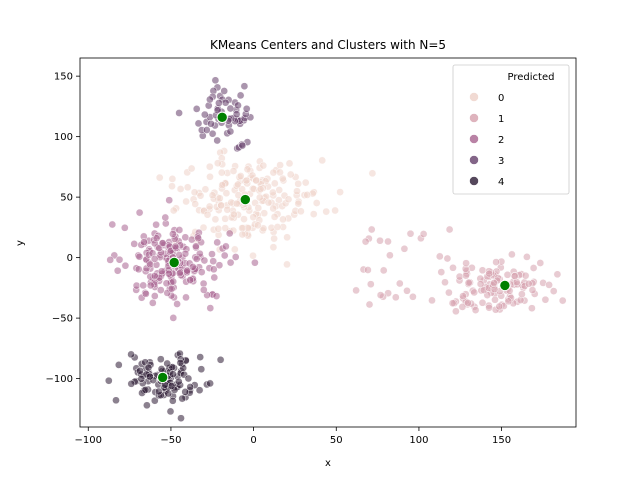 This screenshot has height=480, width=640. What do you see at coordinates (62, 319) in the screenshot?
I see `y-tick-label: −50` at bounding box center [62, 319].